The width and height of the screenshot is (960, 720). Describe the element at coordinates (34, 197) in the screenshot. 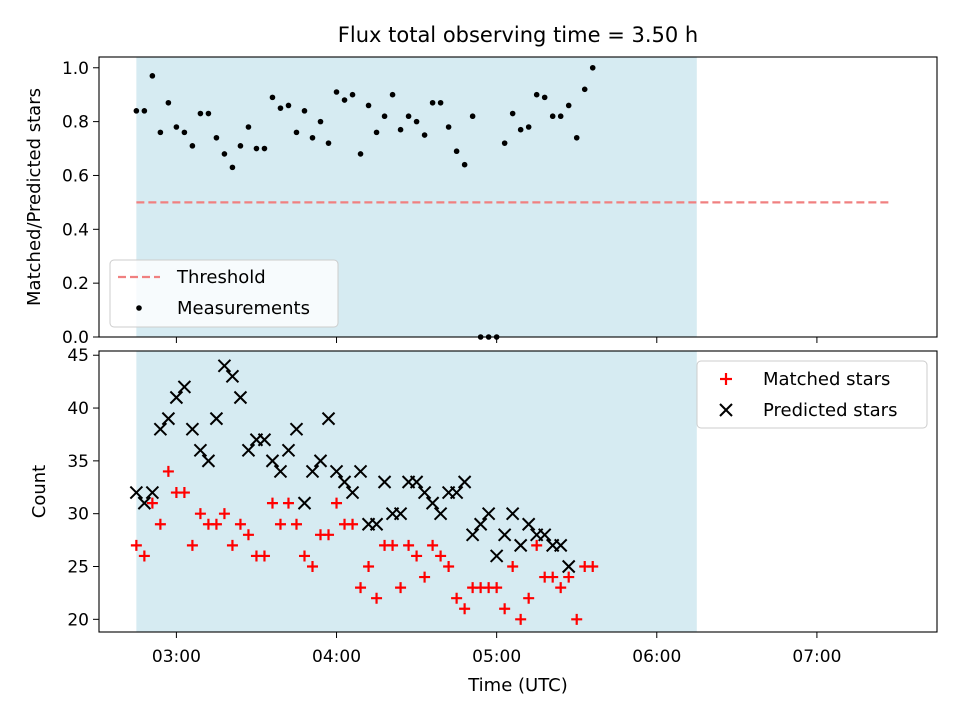

I see `y-axis-label-ratio: Matched/Predicted stars` at that location.